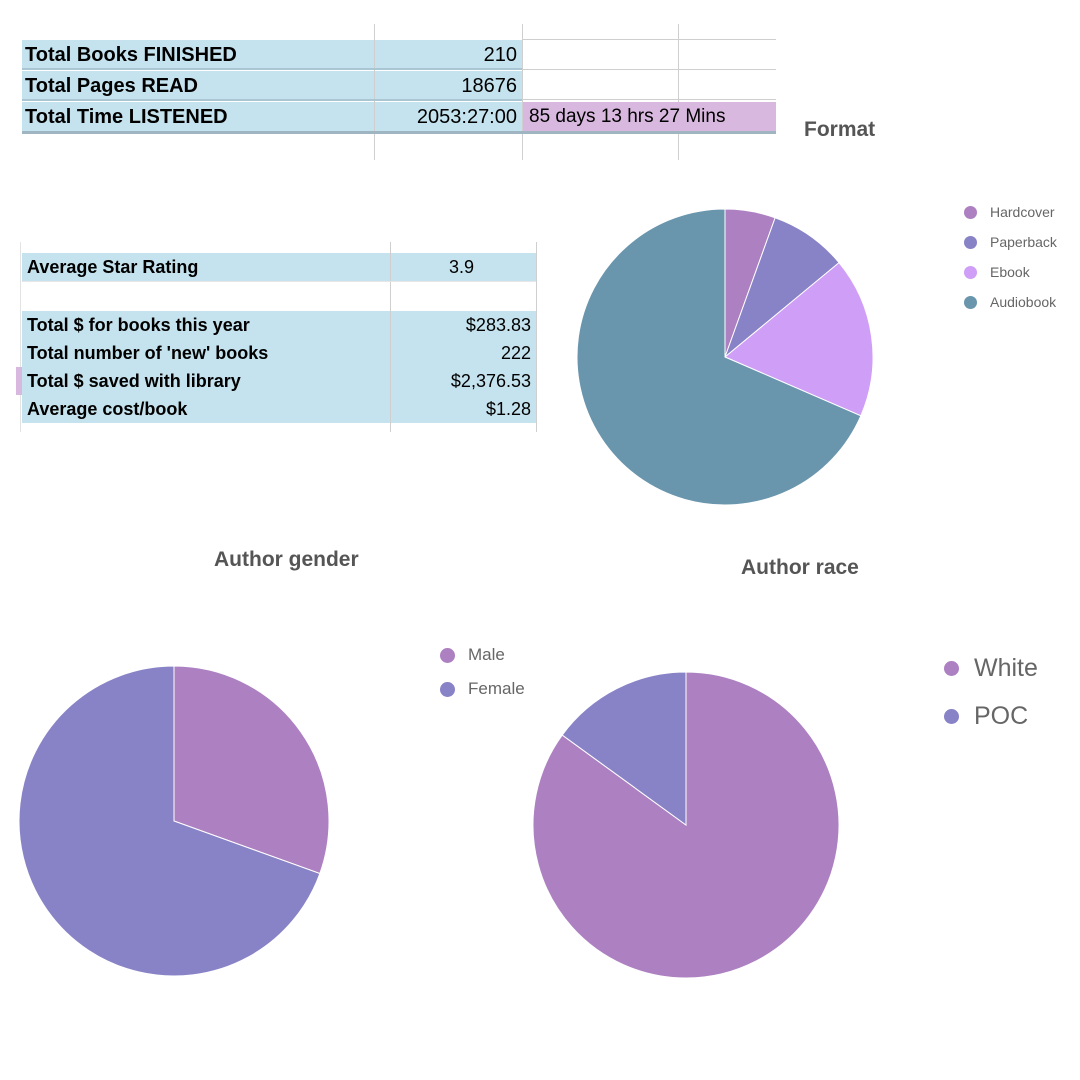 The width and height of the screenshot is (1080, 1080). I want to click on rating-value: 3.9, so click(463, 267).